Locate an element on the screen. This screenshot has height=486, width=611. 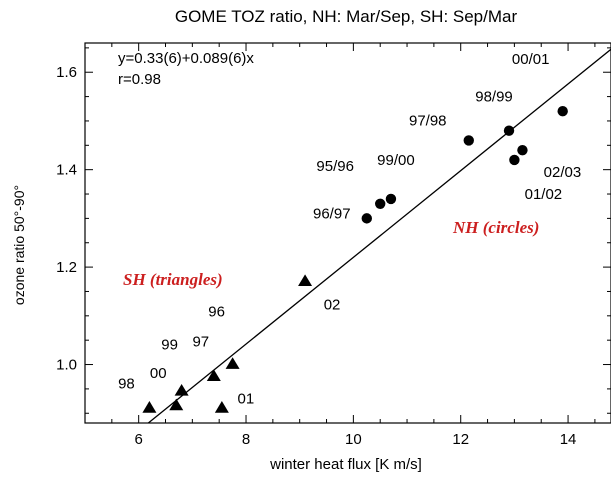
point-label: 01/02 is located at coordinates (544, 194).